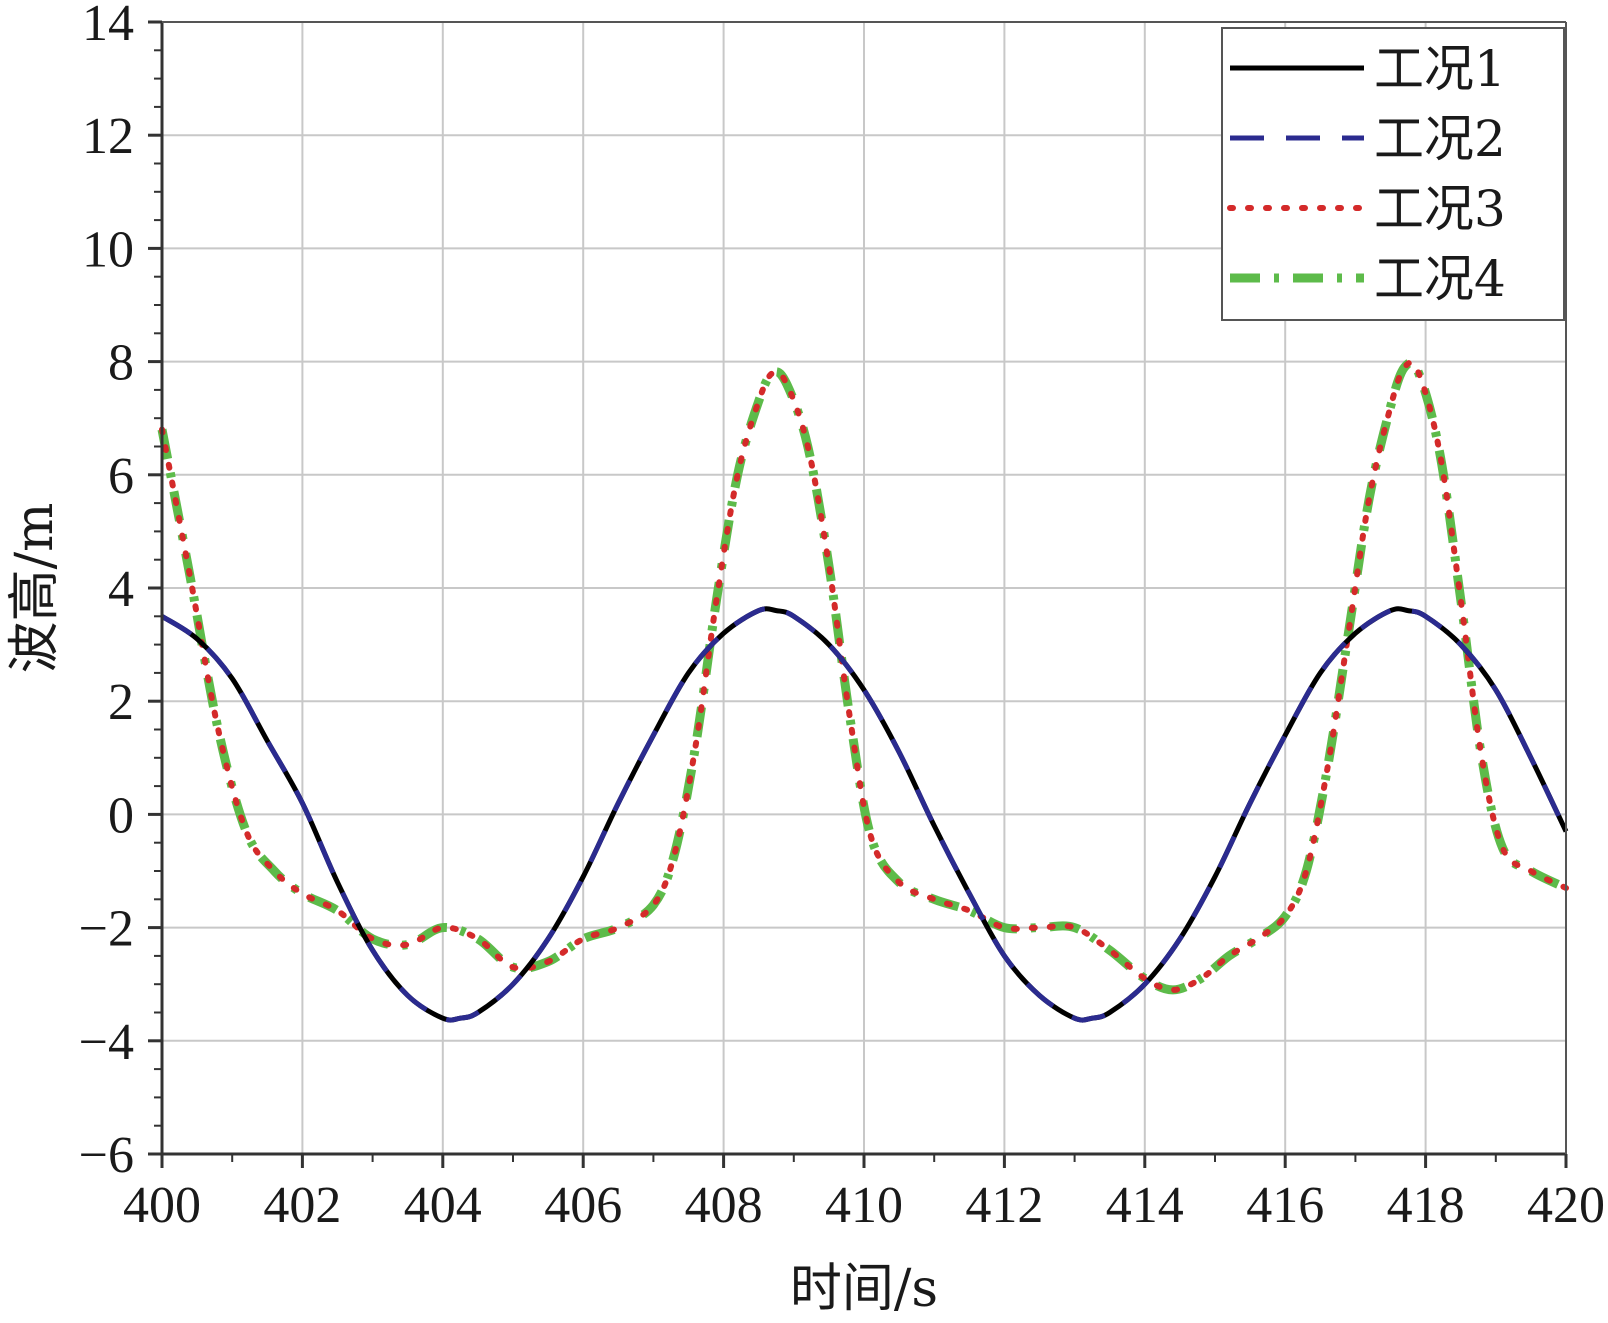  What do you see at coordinates (443, 1205) in the screenshot?
I see `x-tick-label: 404` at bounding box center [443, 1205].